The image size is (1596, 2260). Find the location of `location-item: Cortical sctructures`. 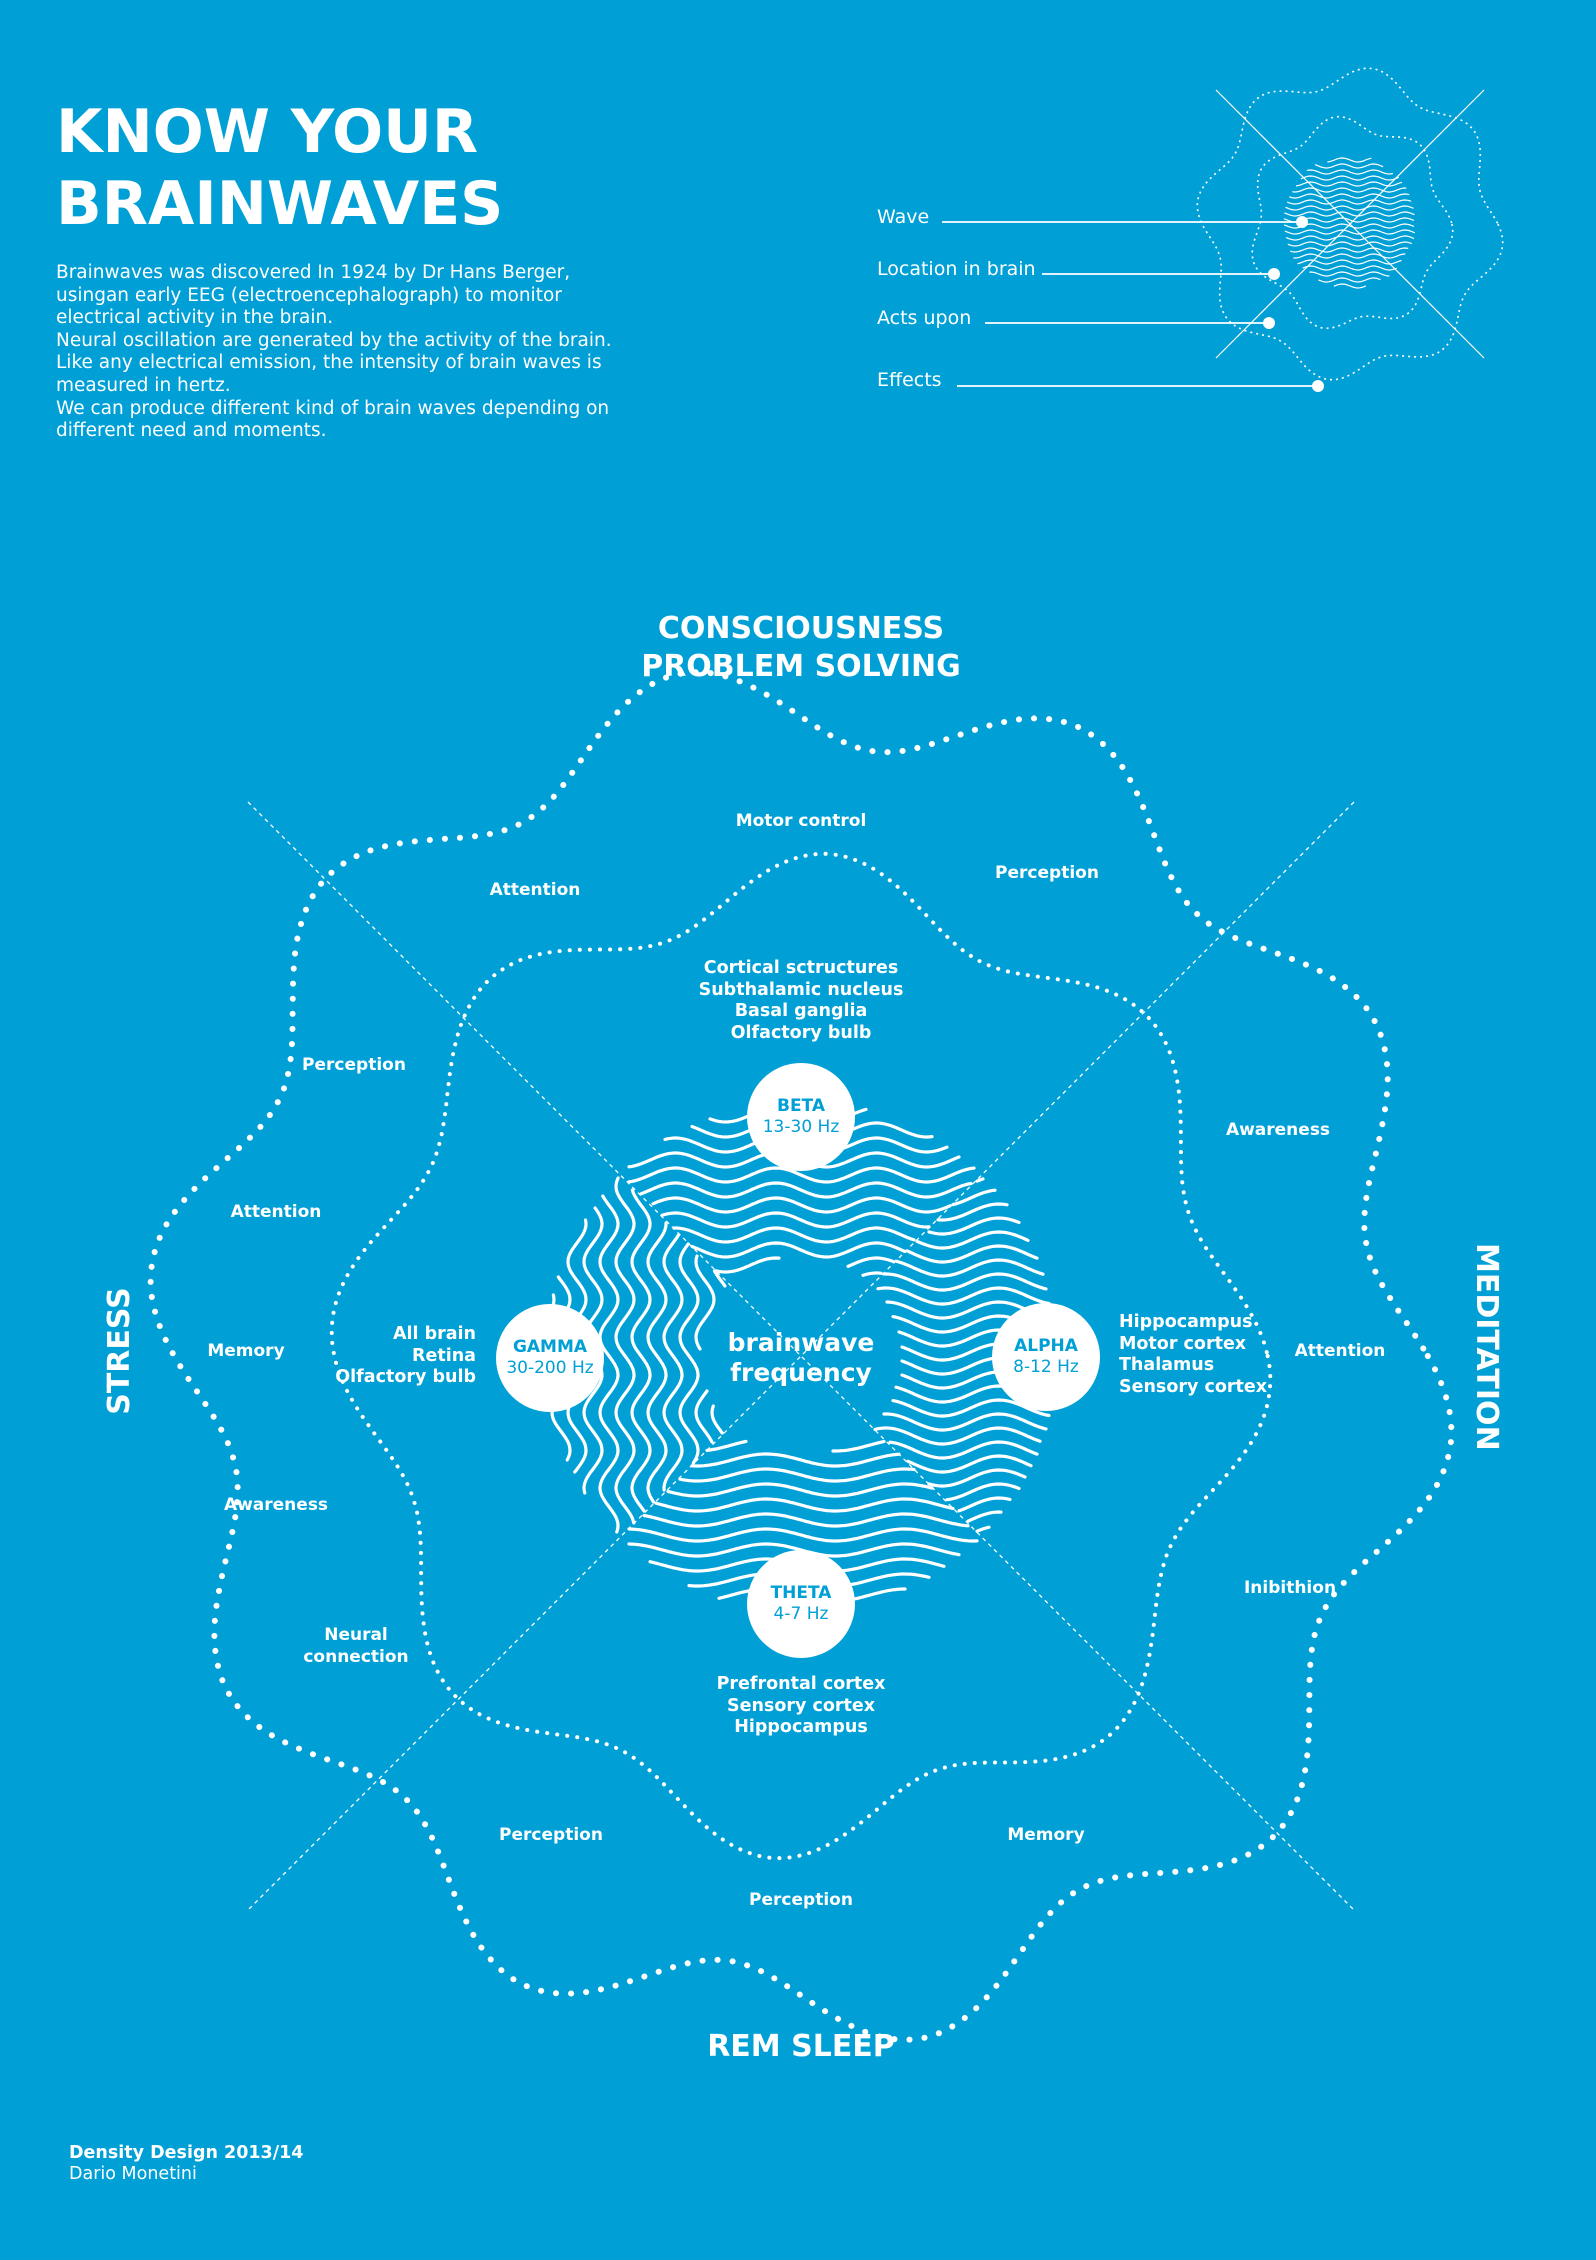

location-item: Cortical sctructures is located at coordinates (801, 969).